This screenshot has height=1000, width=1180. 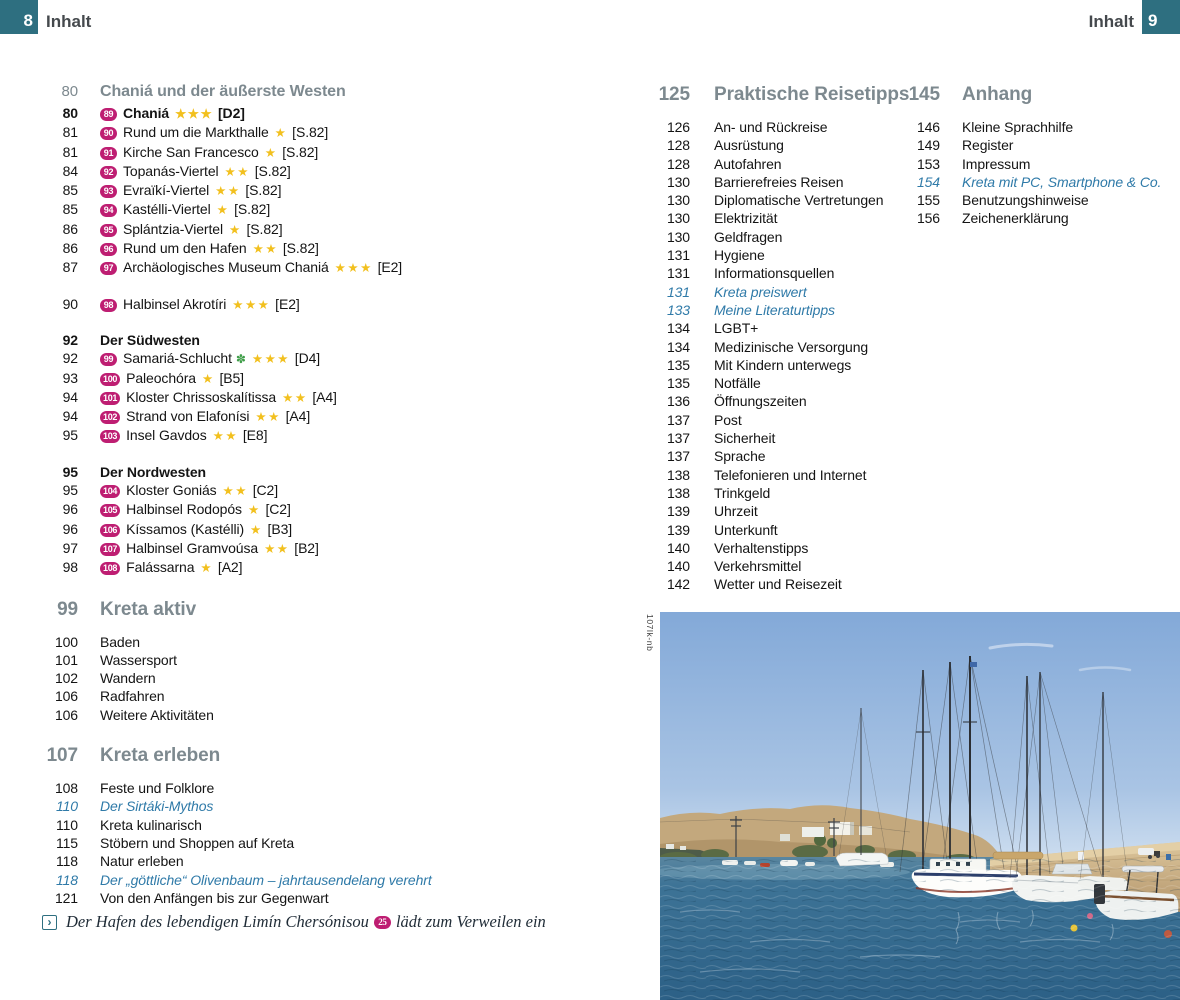 I want to click on entry-content: LGBT+, so click(x=830, y=328).